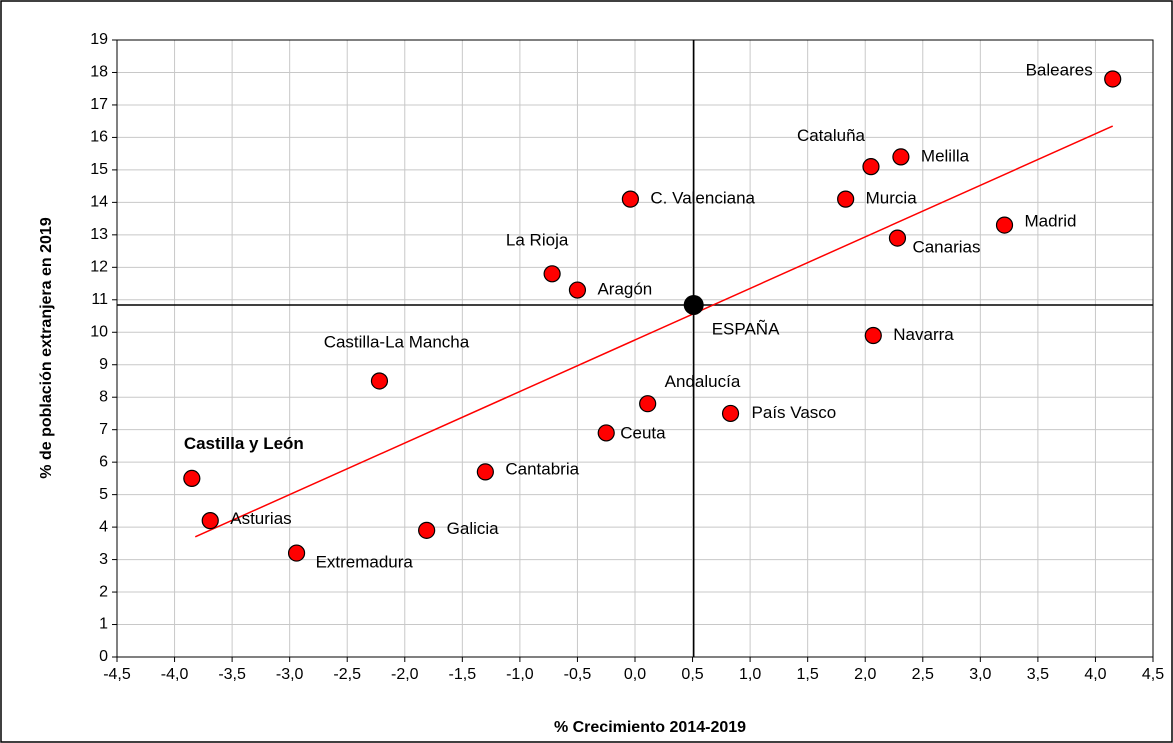 This screenshot has width=1173, height=743. What do you see at coordinates (831, 135) in the screenshot?
I see `point-label: Cataluña` at bounding box center [831, 135].